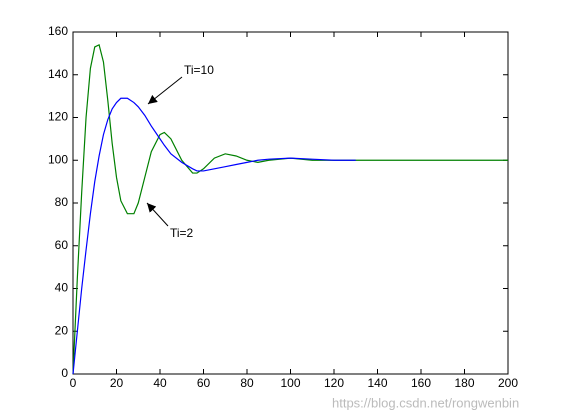 The height and width of the screenshot is (420, 561). What do you see at coordinates (247, 383) in the screenshot?
I see `x-tick-label: 80` at bounding box center [247, 383].